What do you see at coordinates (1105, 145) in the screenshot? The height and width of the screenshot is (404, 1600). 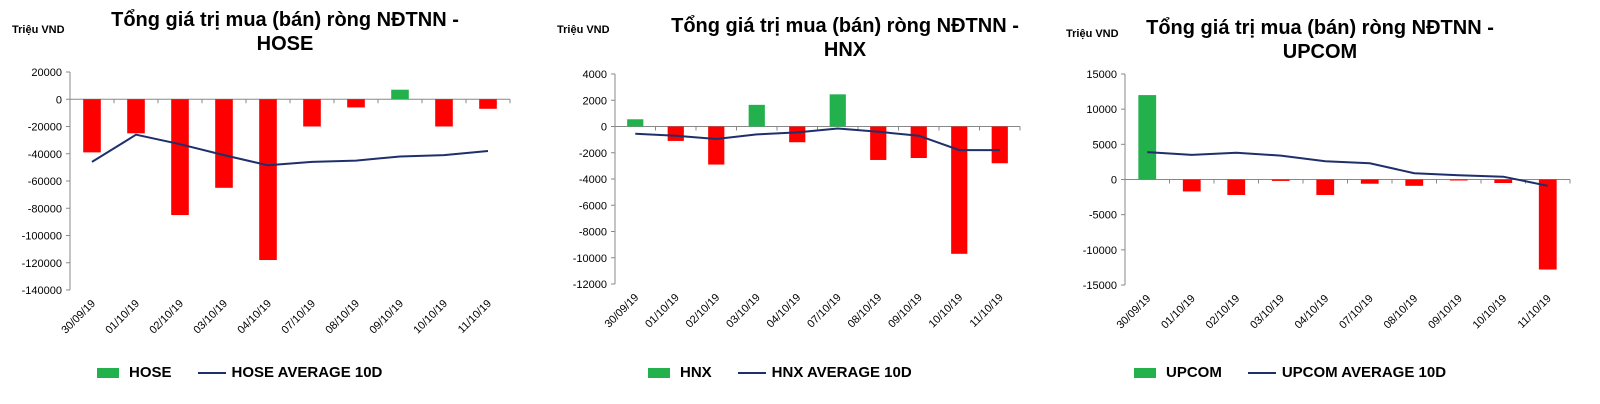 I see `y-tick-label: 5000` at bounding box center [1105, 145].